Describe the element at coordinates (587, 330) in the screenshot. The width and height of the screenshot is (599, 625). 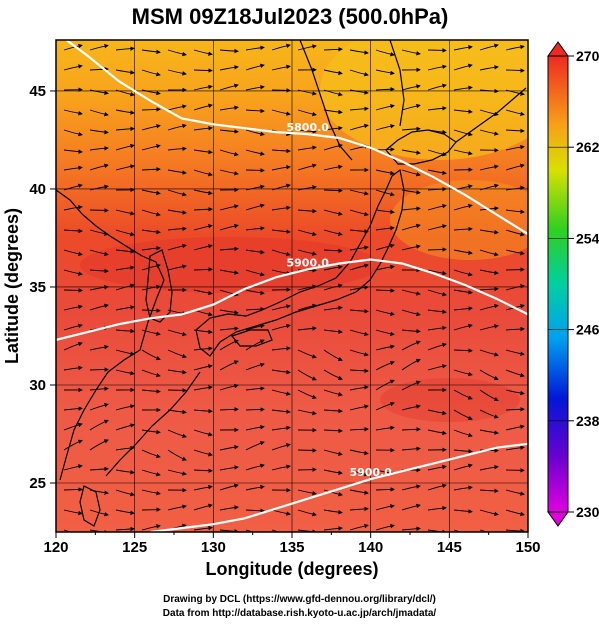
I see `colorbar-tick-label: 246` at that location.